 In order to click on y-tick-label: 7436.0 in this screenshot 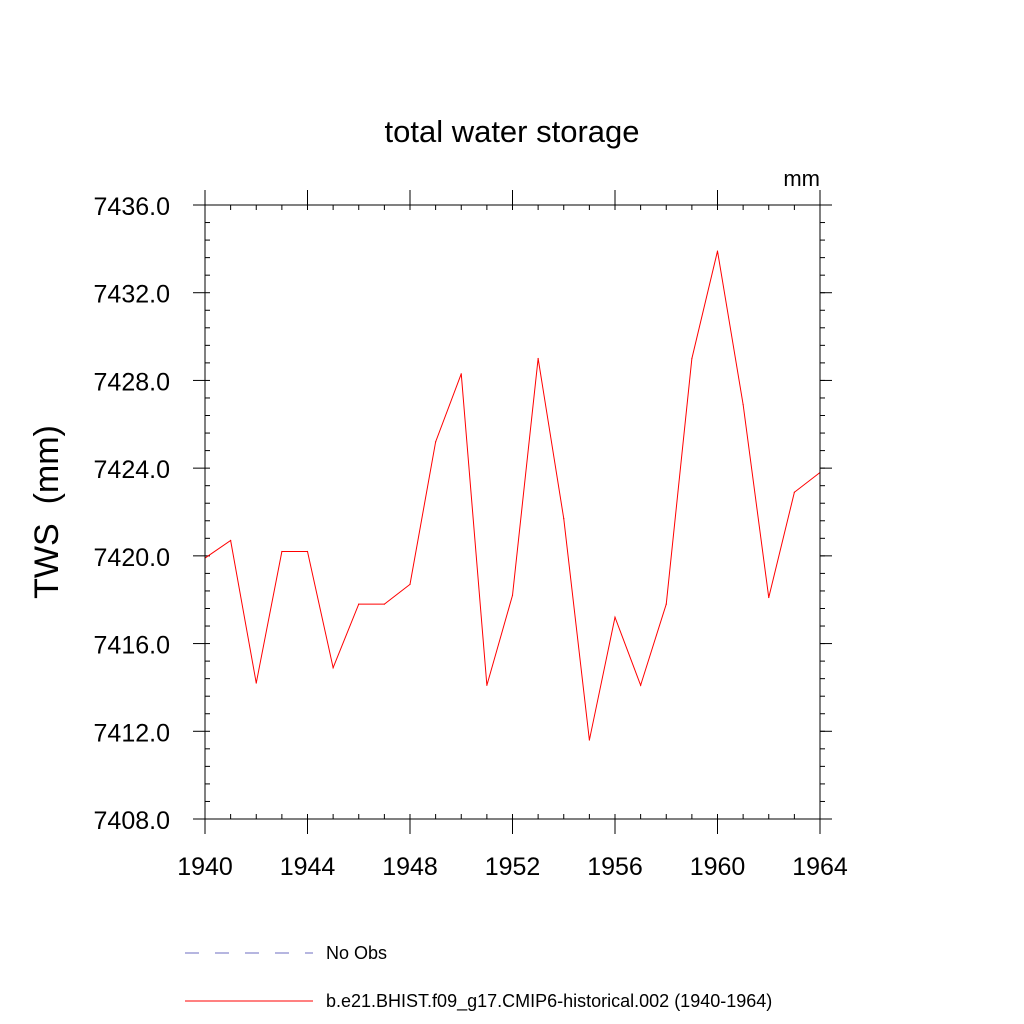, I will do `click(132, 207)`.